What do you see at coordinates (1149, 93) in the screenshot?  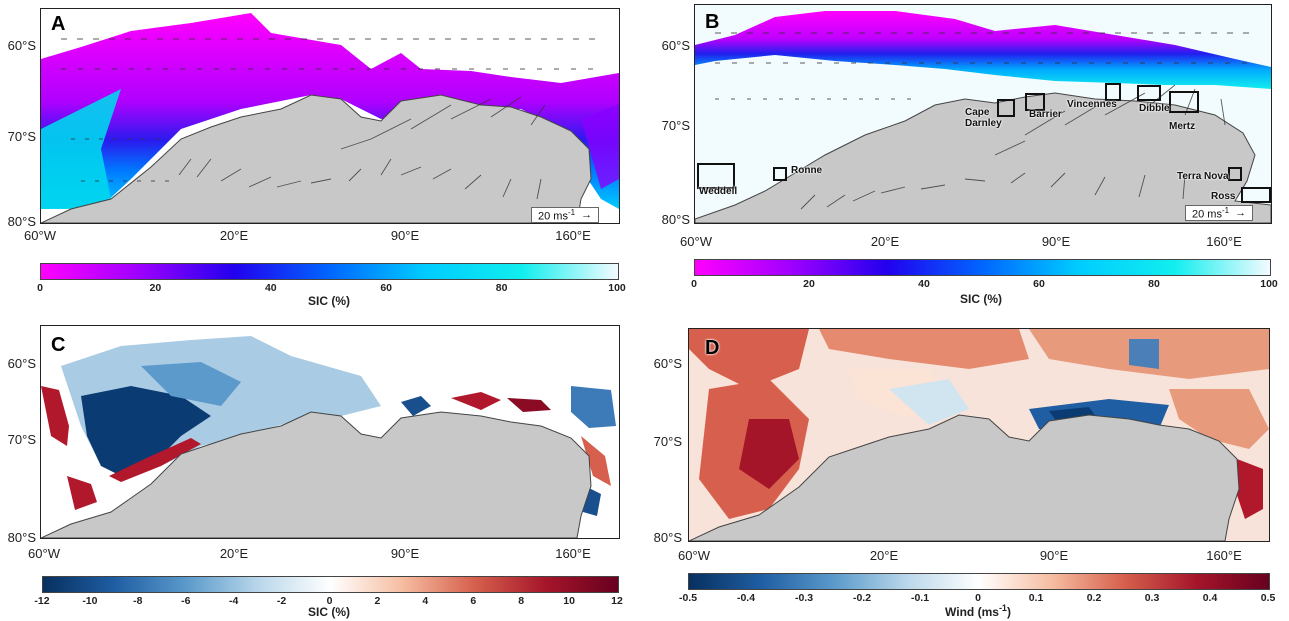 I see `region-box-dibble` at bounding box center [1149, 93].